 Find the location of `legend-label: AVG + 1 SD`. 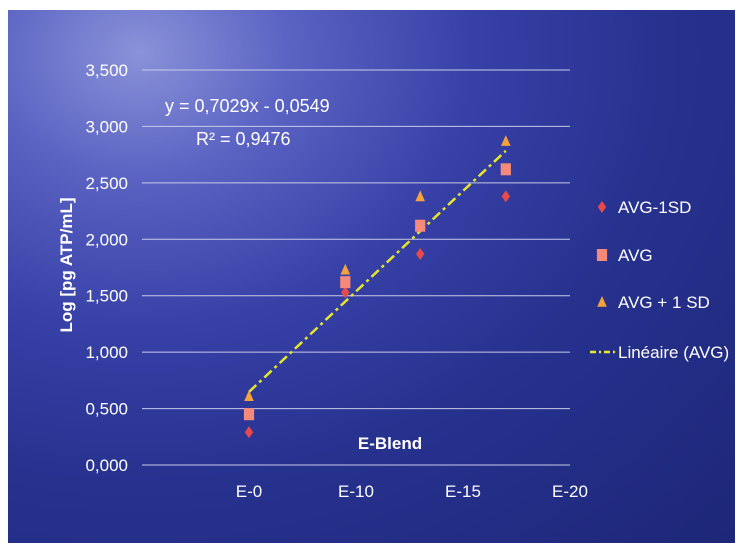

legend-label: AVG + 1 SD is located at coordinates (664, 302).